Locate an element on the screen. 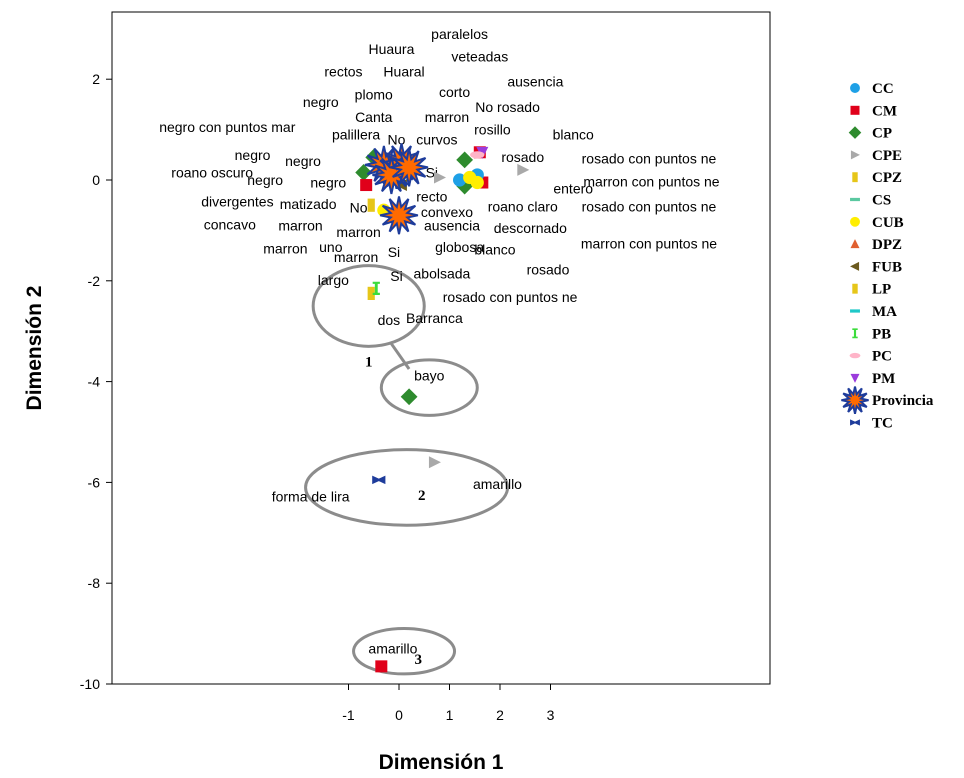 The width and height of the screenshot is (964, 778). point-label: Huaral is located at coordinates (403, 72).